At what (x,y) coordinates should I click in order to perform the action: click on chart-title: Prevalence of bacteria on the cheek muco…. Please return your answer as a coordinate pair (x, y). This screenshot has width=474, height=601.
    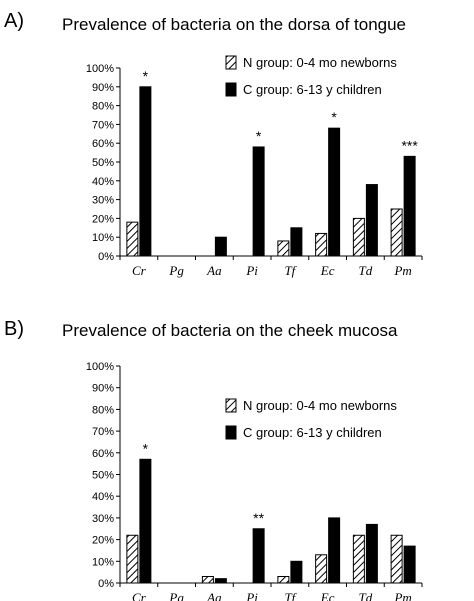
    Looking at the image, I should click on (230, 330).